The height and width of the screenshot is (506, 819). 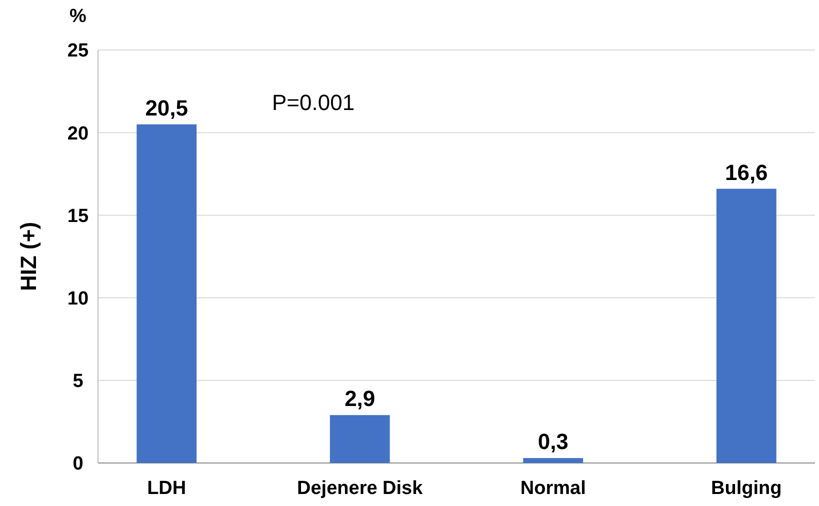 I want to click on y-tick-label: 25, so click(x=78, y=51).